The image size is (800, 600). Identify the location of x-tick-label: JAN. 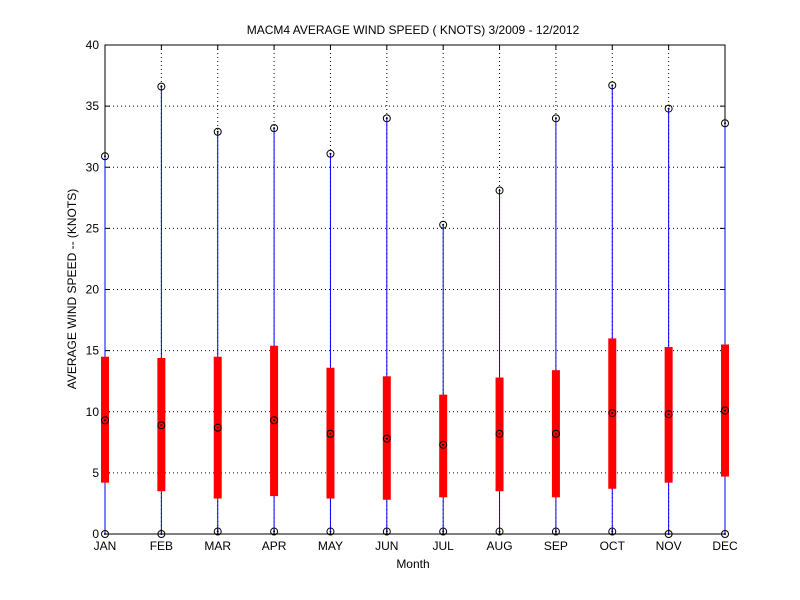
(105, 546).